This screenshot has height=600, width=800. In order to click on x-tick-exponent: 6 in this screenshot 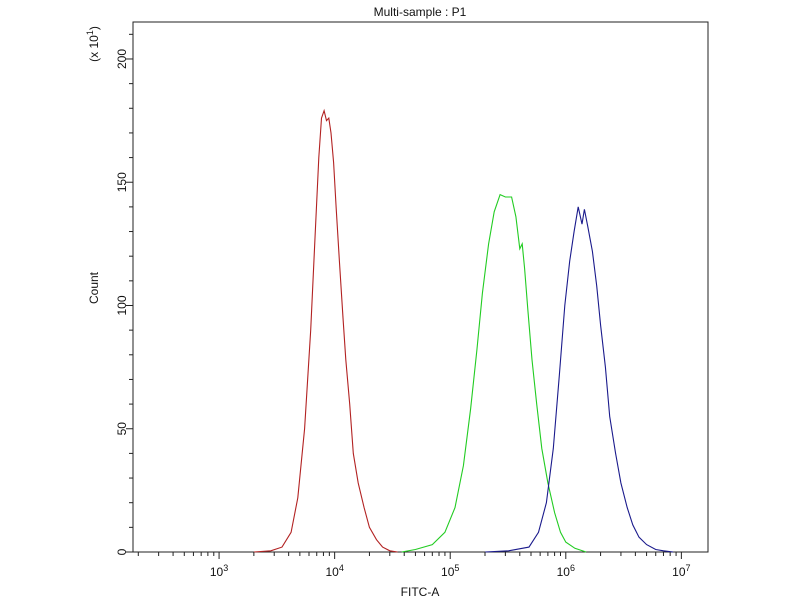, I will do `click(572, 568)`.